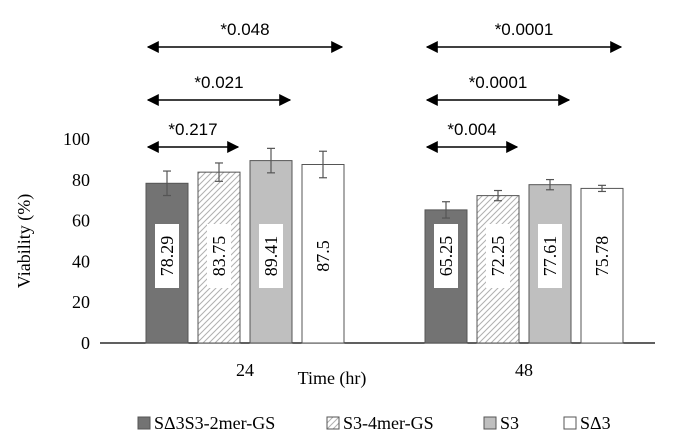  Describe the element at coordinates (524, 29) in the screenshot. I see `significance-label-5: *0.0001` at that location.